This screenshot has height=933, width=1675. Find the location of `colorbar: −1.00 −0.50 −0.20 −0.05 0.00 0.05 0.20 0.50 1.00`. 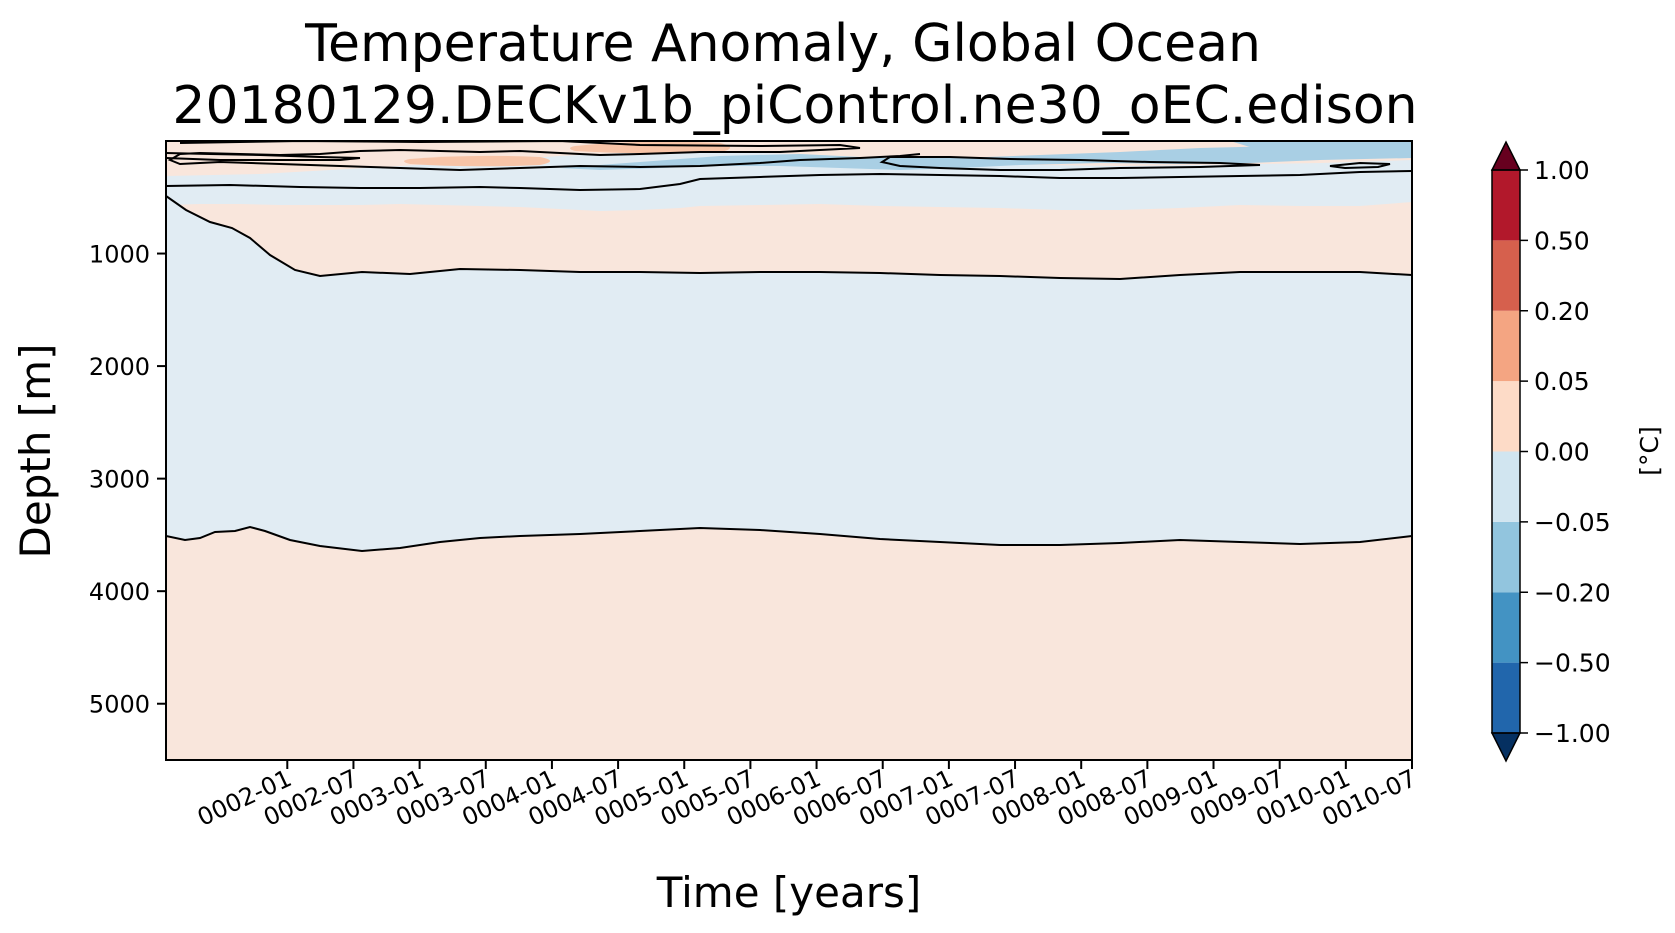

colorbar: −1.00 −0.50 −0.20 −0.05 0.00 0.05 0.20 0.50 1.00 is located at coordinates (1550, 451).